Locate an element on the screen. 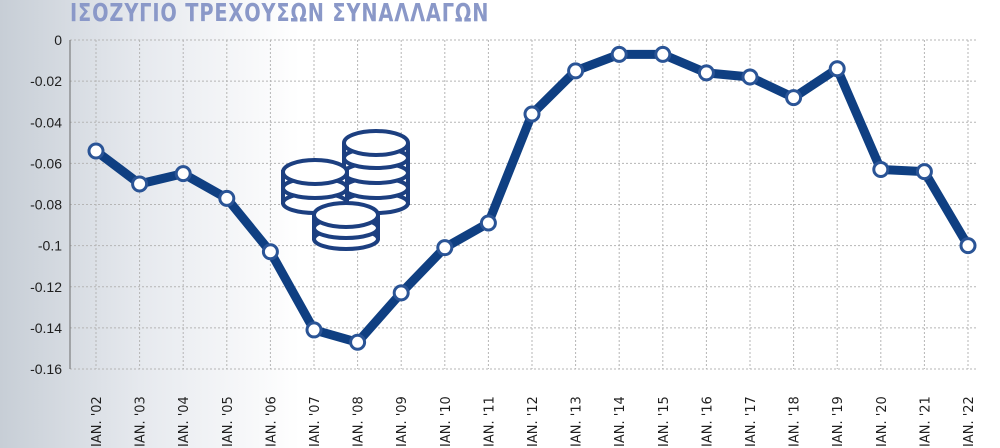 Image resolution: width=1000 pixels, height=448 pixels. x-tick-label: IAN. '15 is located at coordinates (664, 421).